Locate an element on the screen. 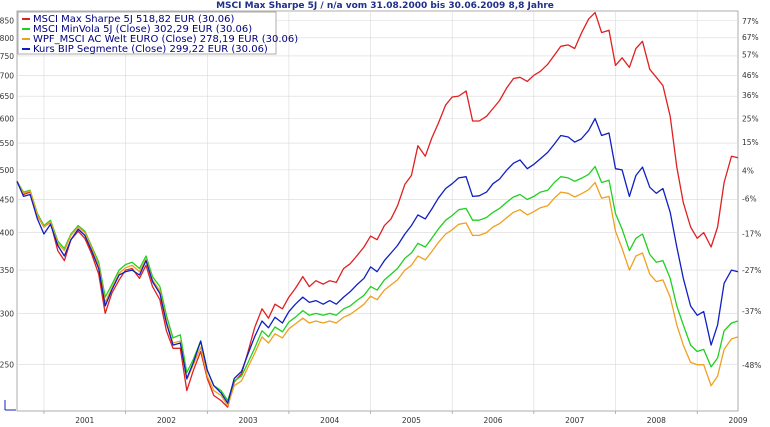 Image resolution: width=770 pixels, height=427 pixels. y-tick-right: 57% is located at coordinates (750, 55).